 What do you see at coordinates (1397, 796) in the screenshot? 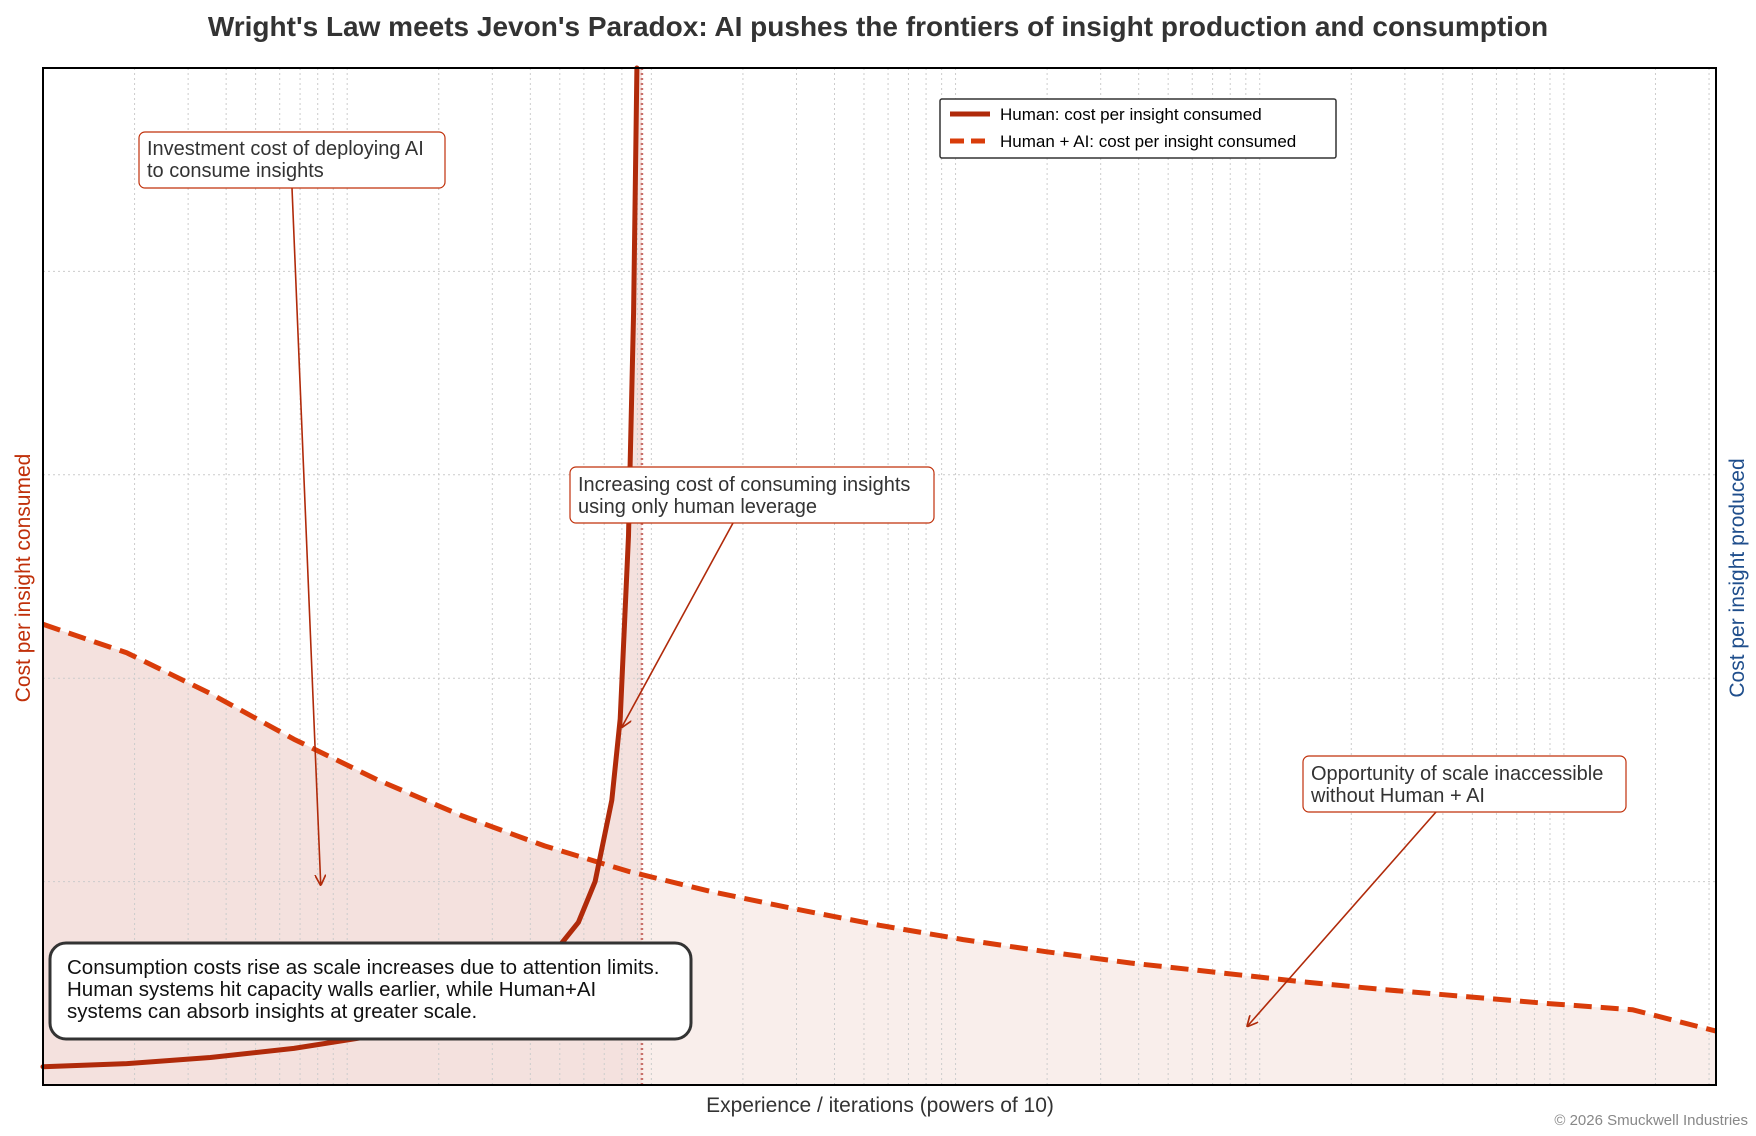
I see `annotation-line: without Human + AI` at bounding box center [1397, 796].